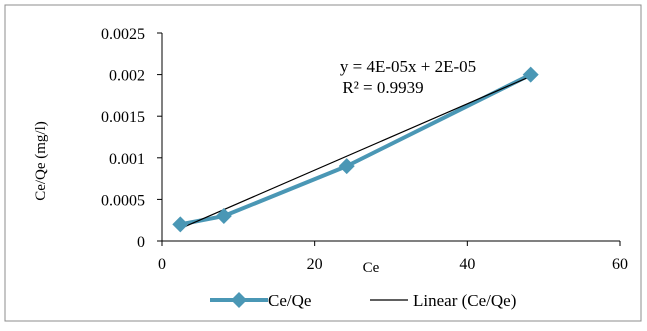 This screenshot has width=647, height=331. What do you see at coordinates (315, 264) in the screenshot?
I see `x-tick-label-20: 20` at bounding box center [315, 264].